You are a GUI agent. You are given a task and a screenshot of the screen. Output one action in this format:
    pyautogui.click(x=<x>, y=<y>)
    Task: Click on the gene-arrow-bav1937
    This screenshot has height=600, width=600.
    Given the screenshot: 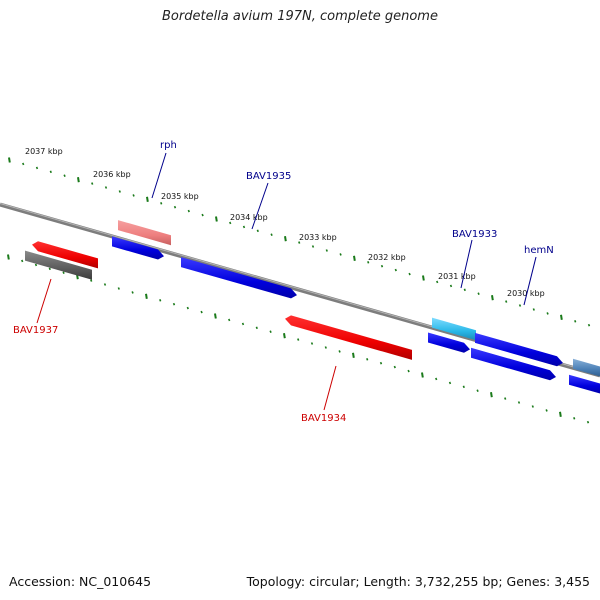 What is the action you would take?
    pyautogui.click(x=65, y=255)
    